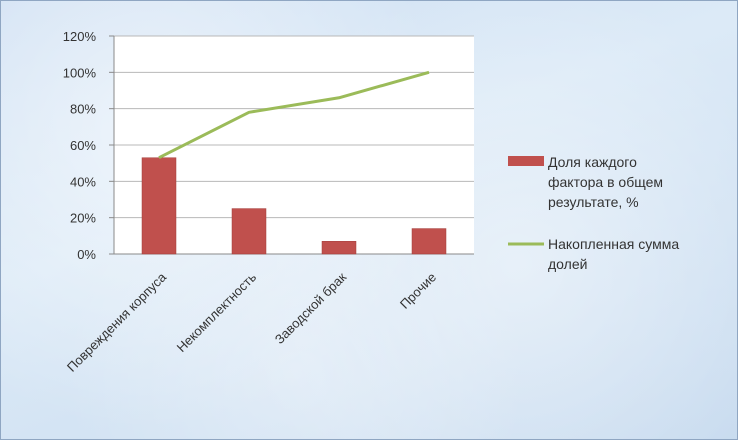 This screenshot has width=738, height=440. What do you see at coordinates (592, 162) in the screenshot?
I see `legend-label-bar: Доля каждого` at bounding box center [592, 162].